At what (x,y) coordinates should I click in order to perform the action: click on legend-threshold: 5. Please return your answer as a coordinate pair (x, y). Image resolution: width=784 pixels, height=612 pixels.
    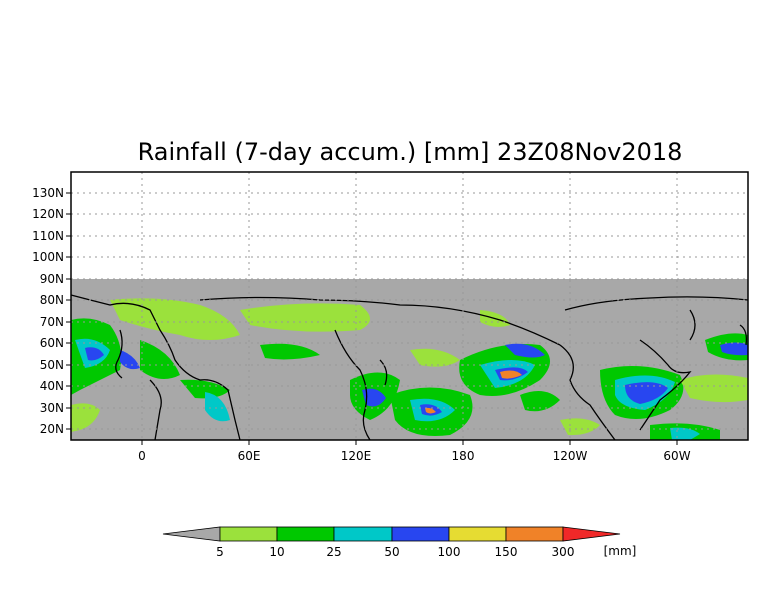
    Looking at the image, I should click on (220, 552).